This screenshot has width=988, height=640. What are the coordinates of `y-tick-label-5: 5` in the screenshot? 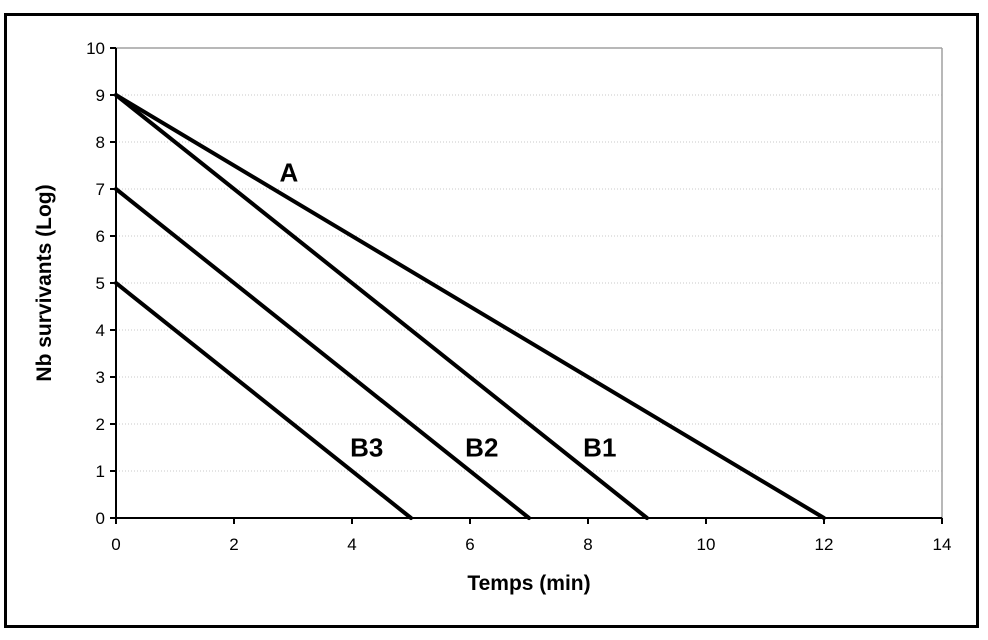 It's located at (100, 283).